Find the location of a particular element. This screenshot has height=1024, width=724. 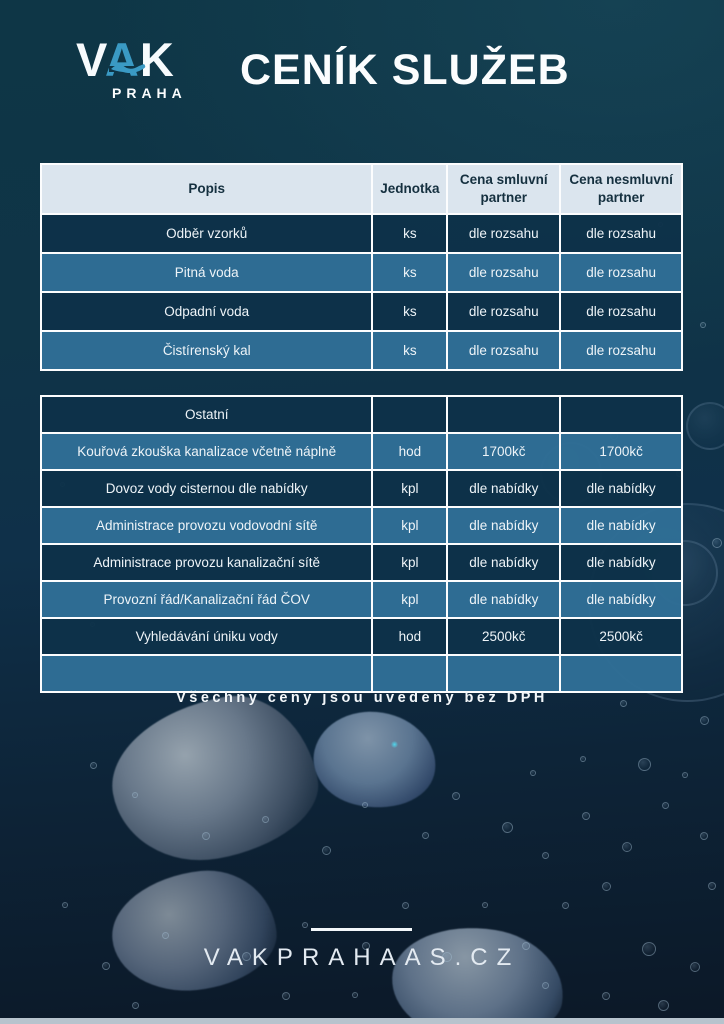

table-cell: 1700kč is located at coordinates (621, 451).